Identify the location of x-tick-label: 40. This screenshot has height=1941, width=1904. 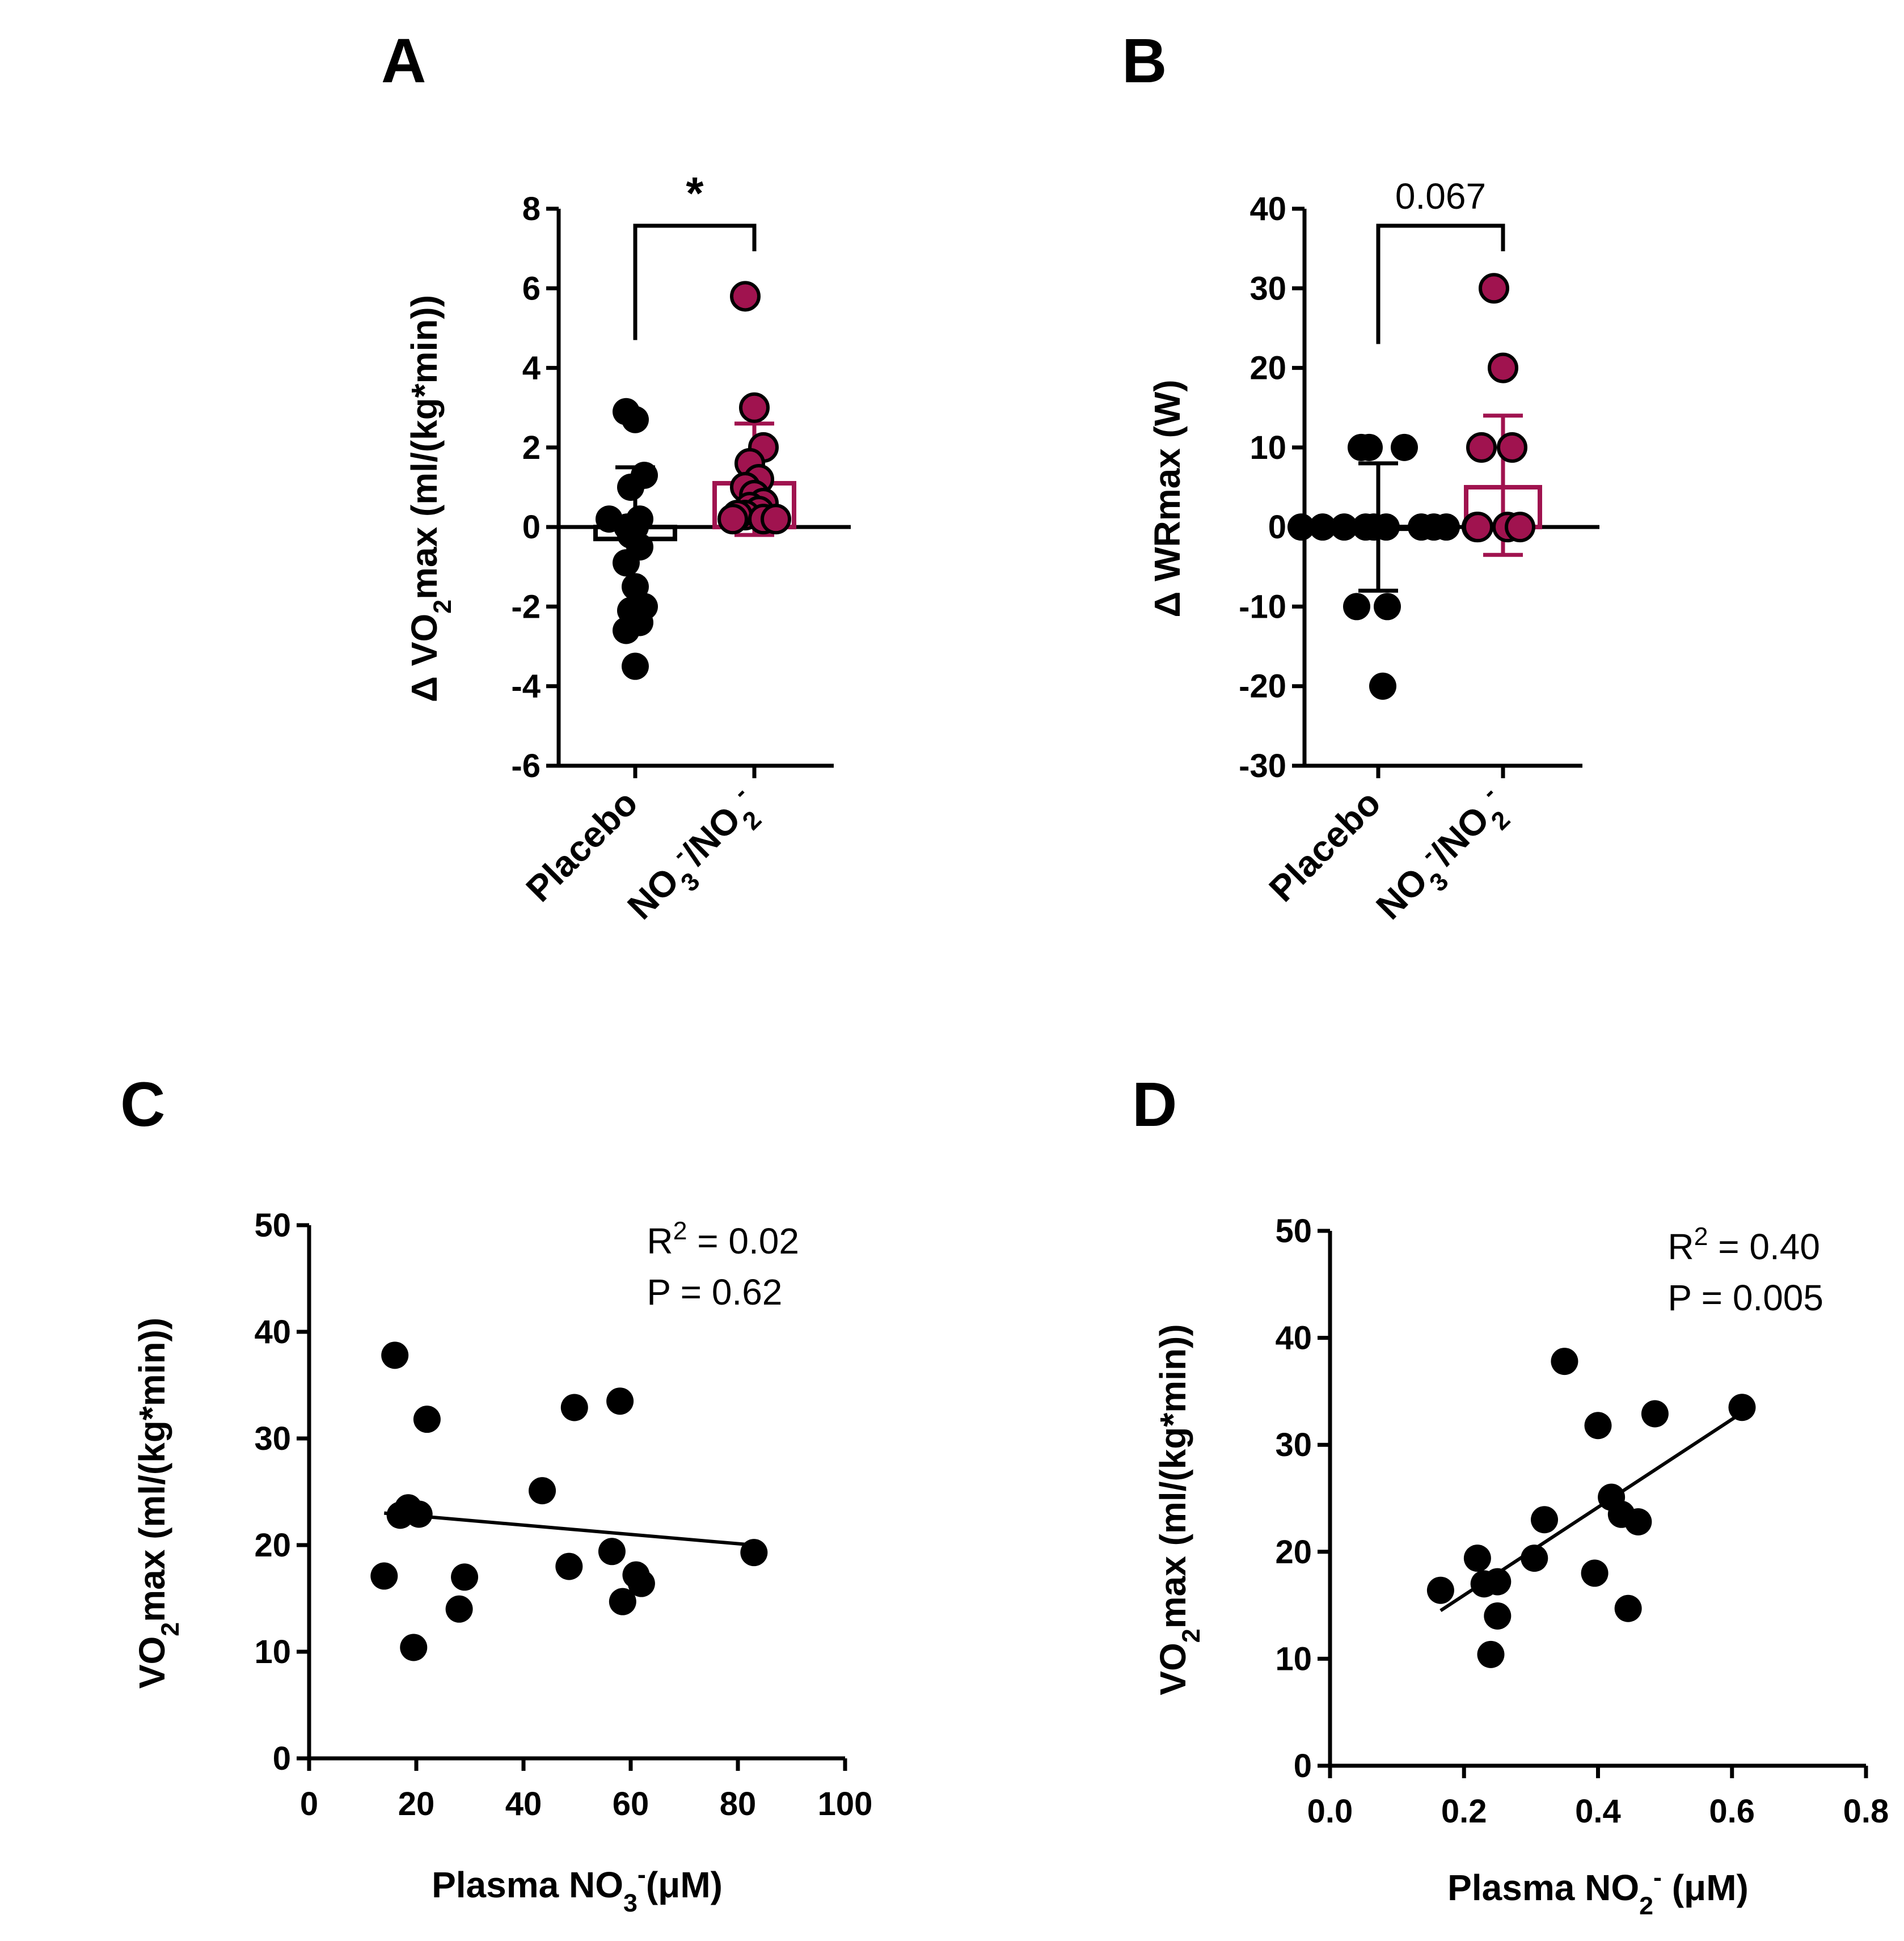
(523, 1804).